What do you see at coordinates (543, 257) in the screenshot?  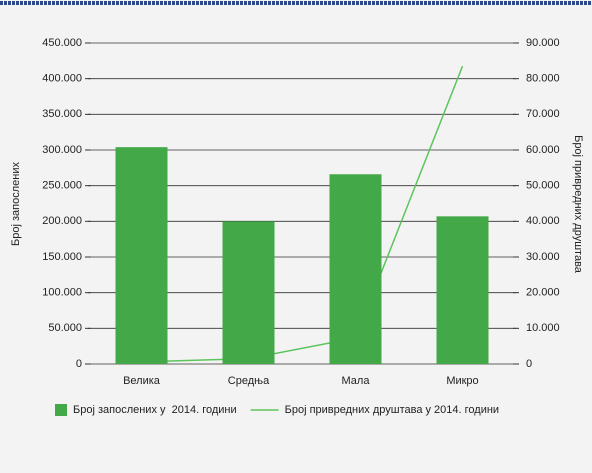 I see `y2-tick-label: 30.000` at bounding box center [543, 257].